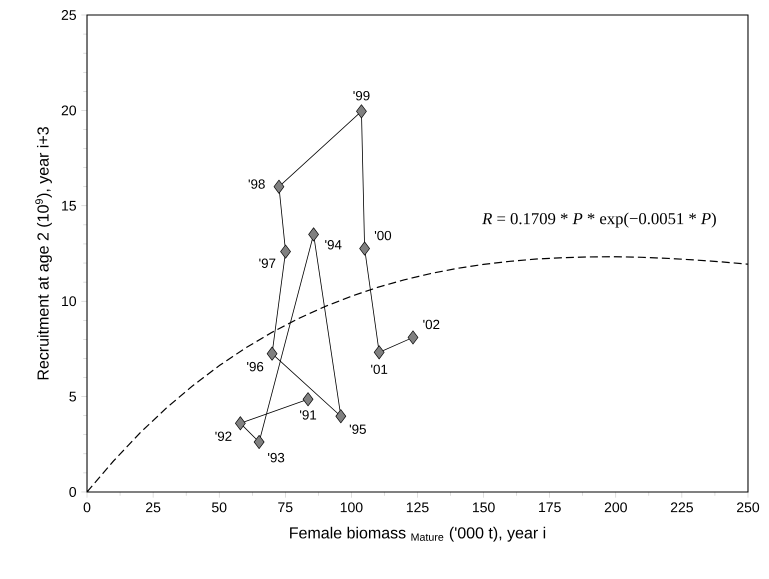  Describe the element at coordinates (223, 436) in the screenshot. I see `annotation: '92` at that location.